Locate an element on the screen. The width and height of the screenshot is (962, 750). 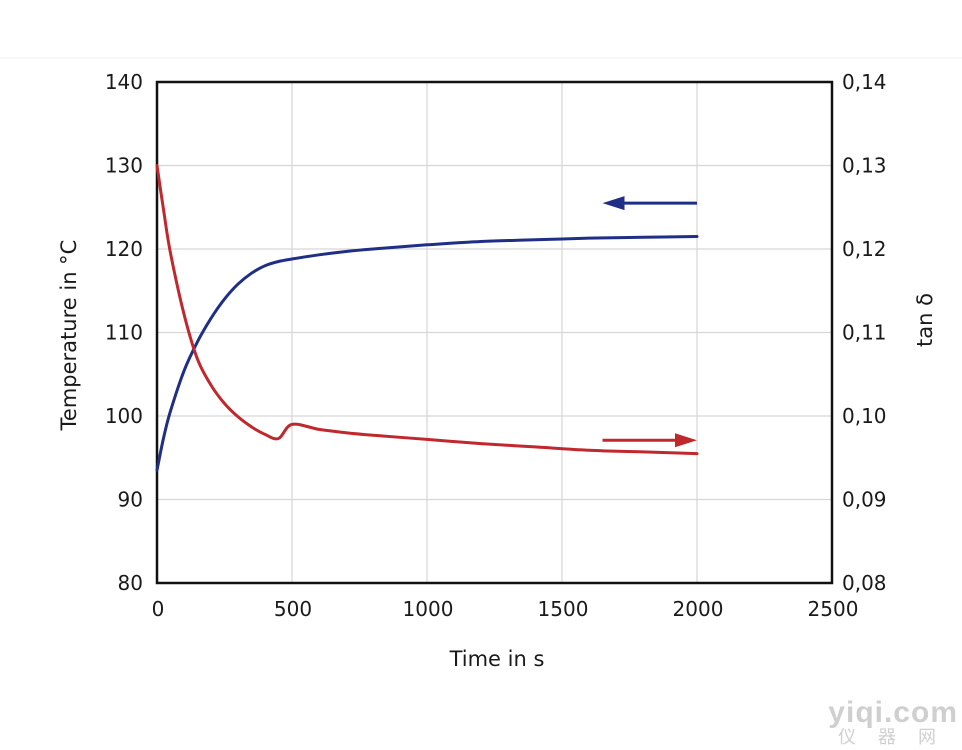
left-y-tick-label: 110 is located at coordinates (124, 333).